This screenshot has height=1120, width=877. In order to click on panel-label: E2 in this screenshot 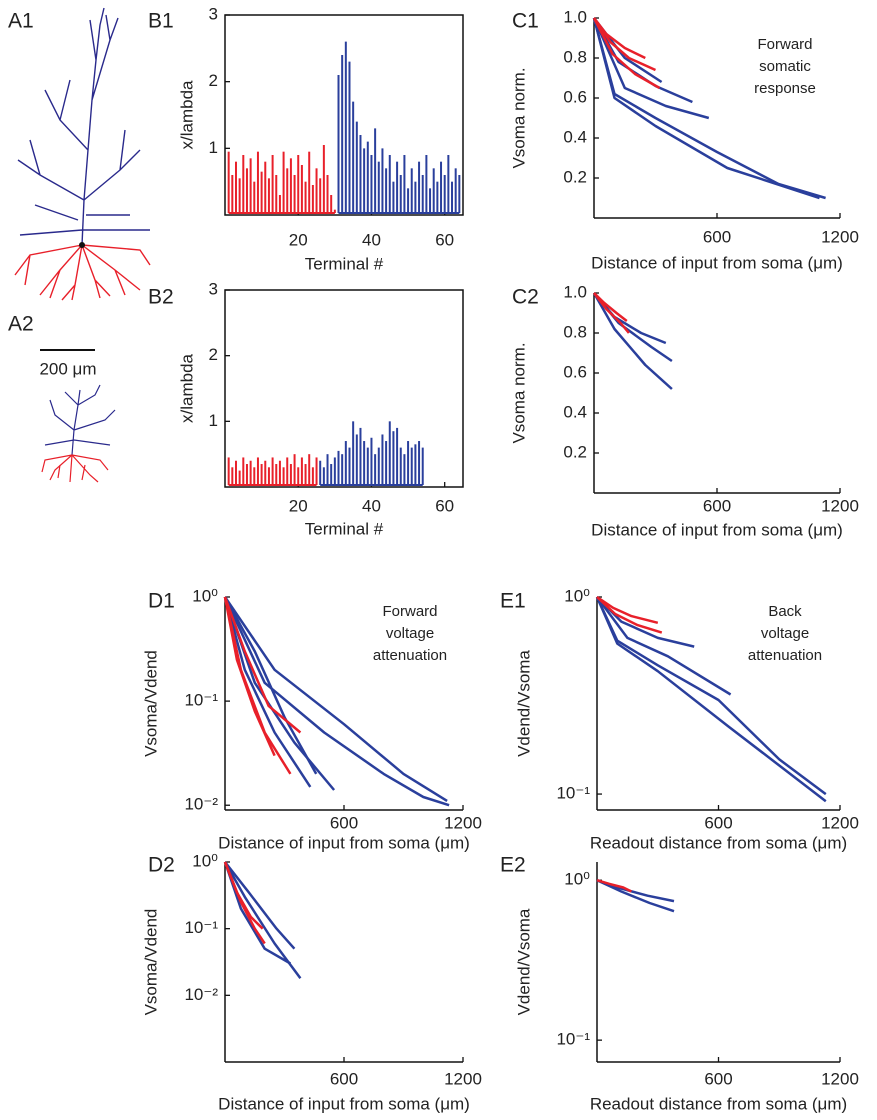, I will do `click(513, 865)`.